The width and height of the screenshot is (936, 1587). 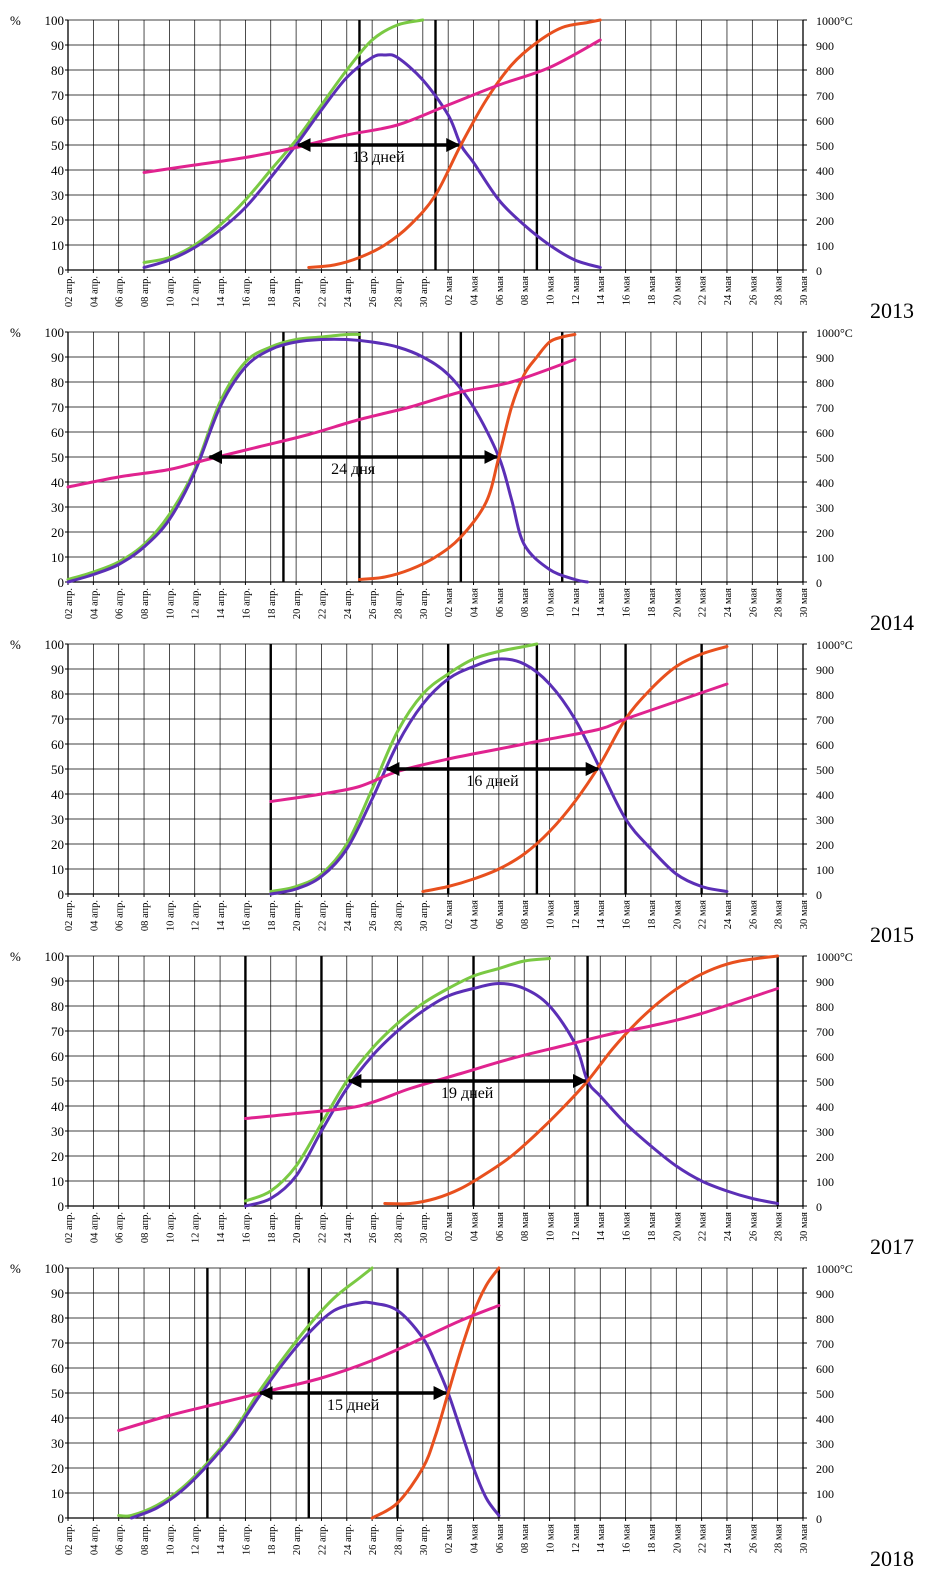 What do you see at coordinates (627, 1538) in the screenshot?
I see `x-tick-label: 16 мая` at bounding box center [627, 1538].